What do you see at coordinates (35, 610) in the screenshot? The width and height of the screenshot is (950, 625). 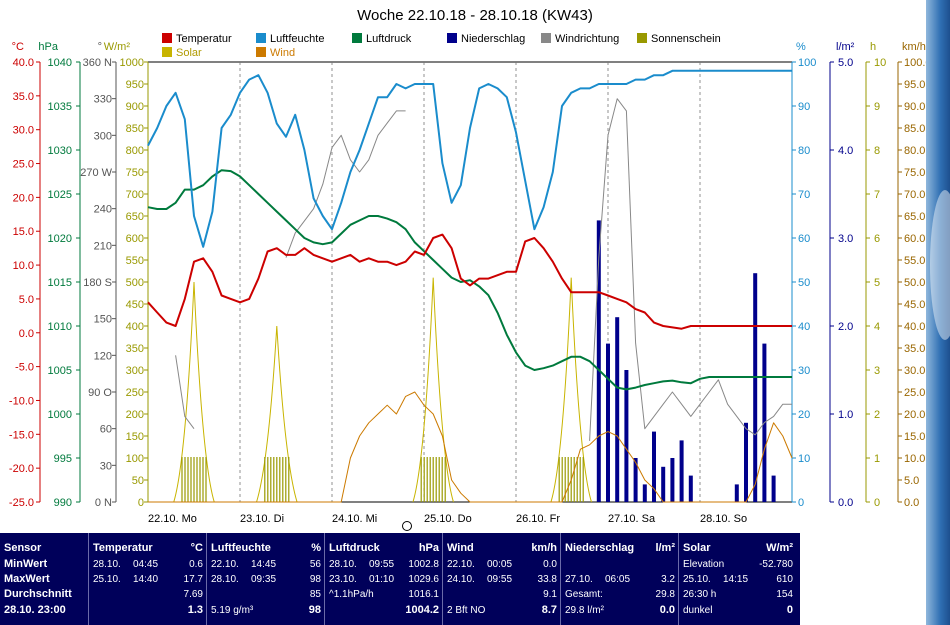 I see `stats-current-time: 28.10. 23:00` at bounding box center [35, 610].